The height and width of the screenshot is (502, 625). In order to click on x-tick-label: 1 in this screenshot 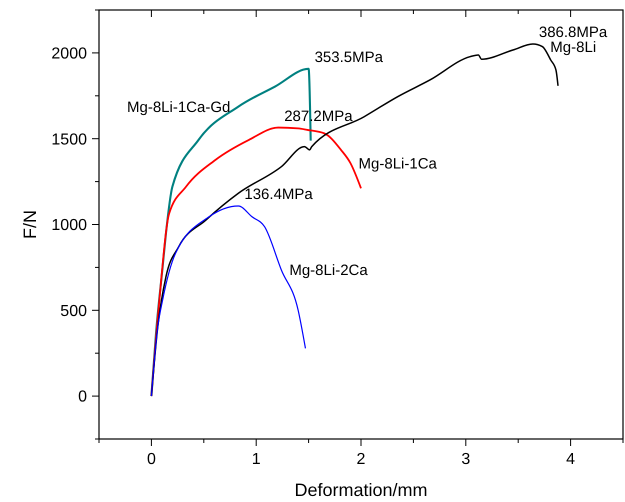, I will do `click(256, 459)`.